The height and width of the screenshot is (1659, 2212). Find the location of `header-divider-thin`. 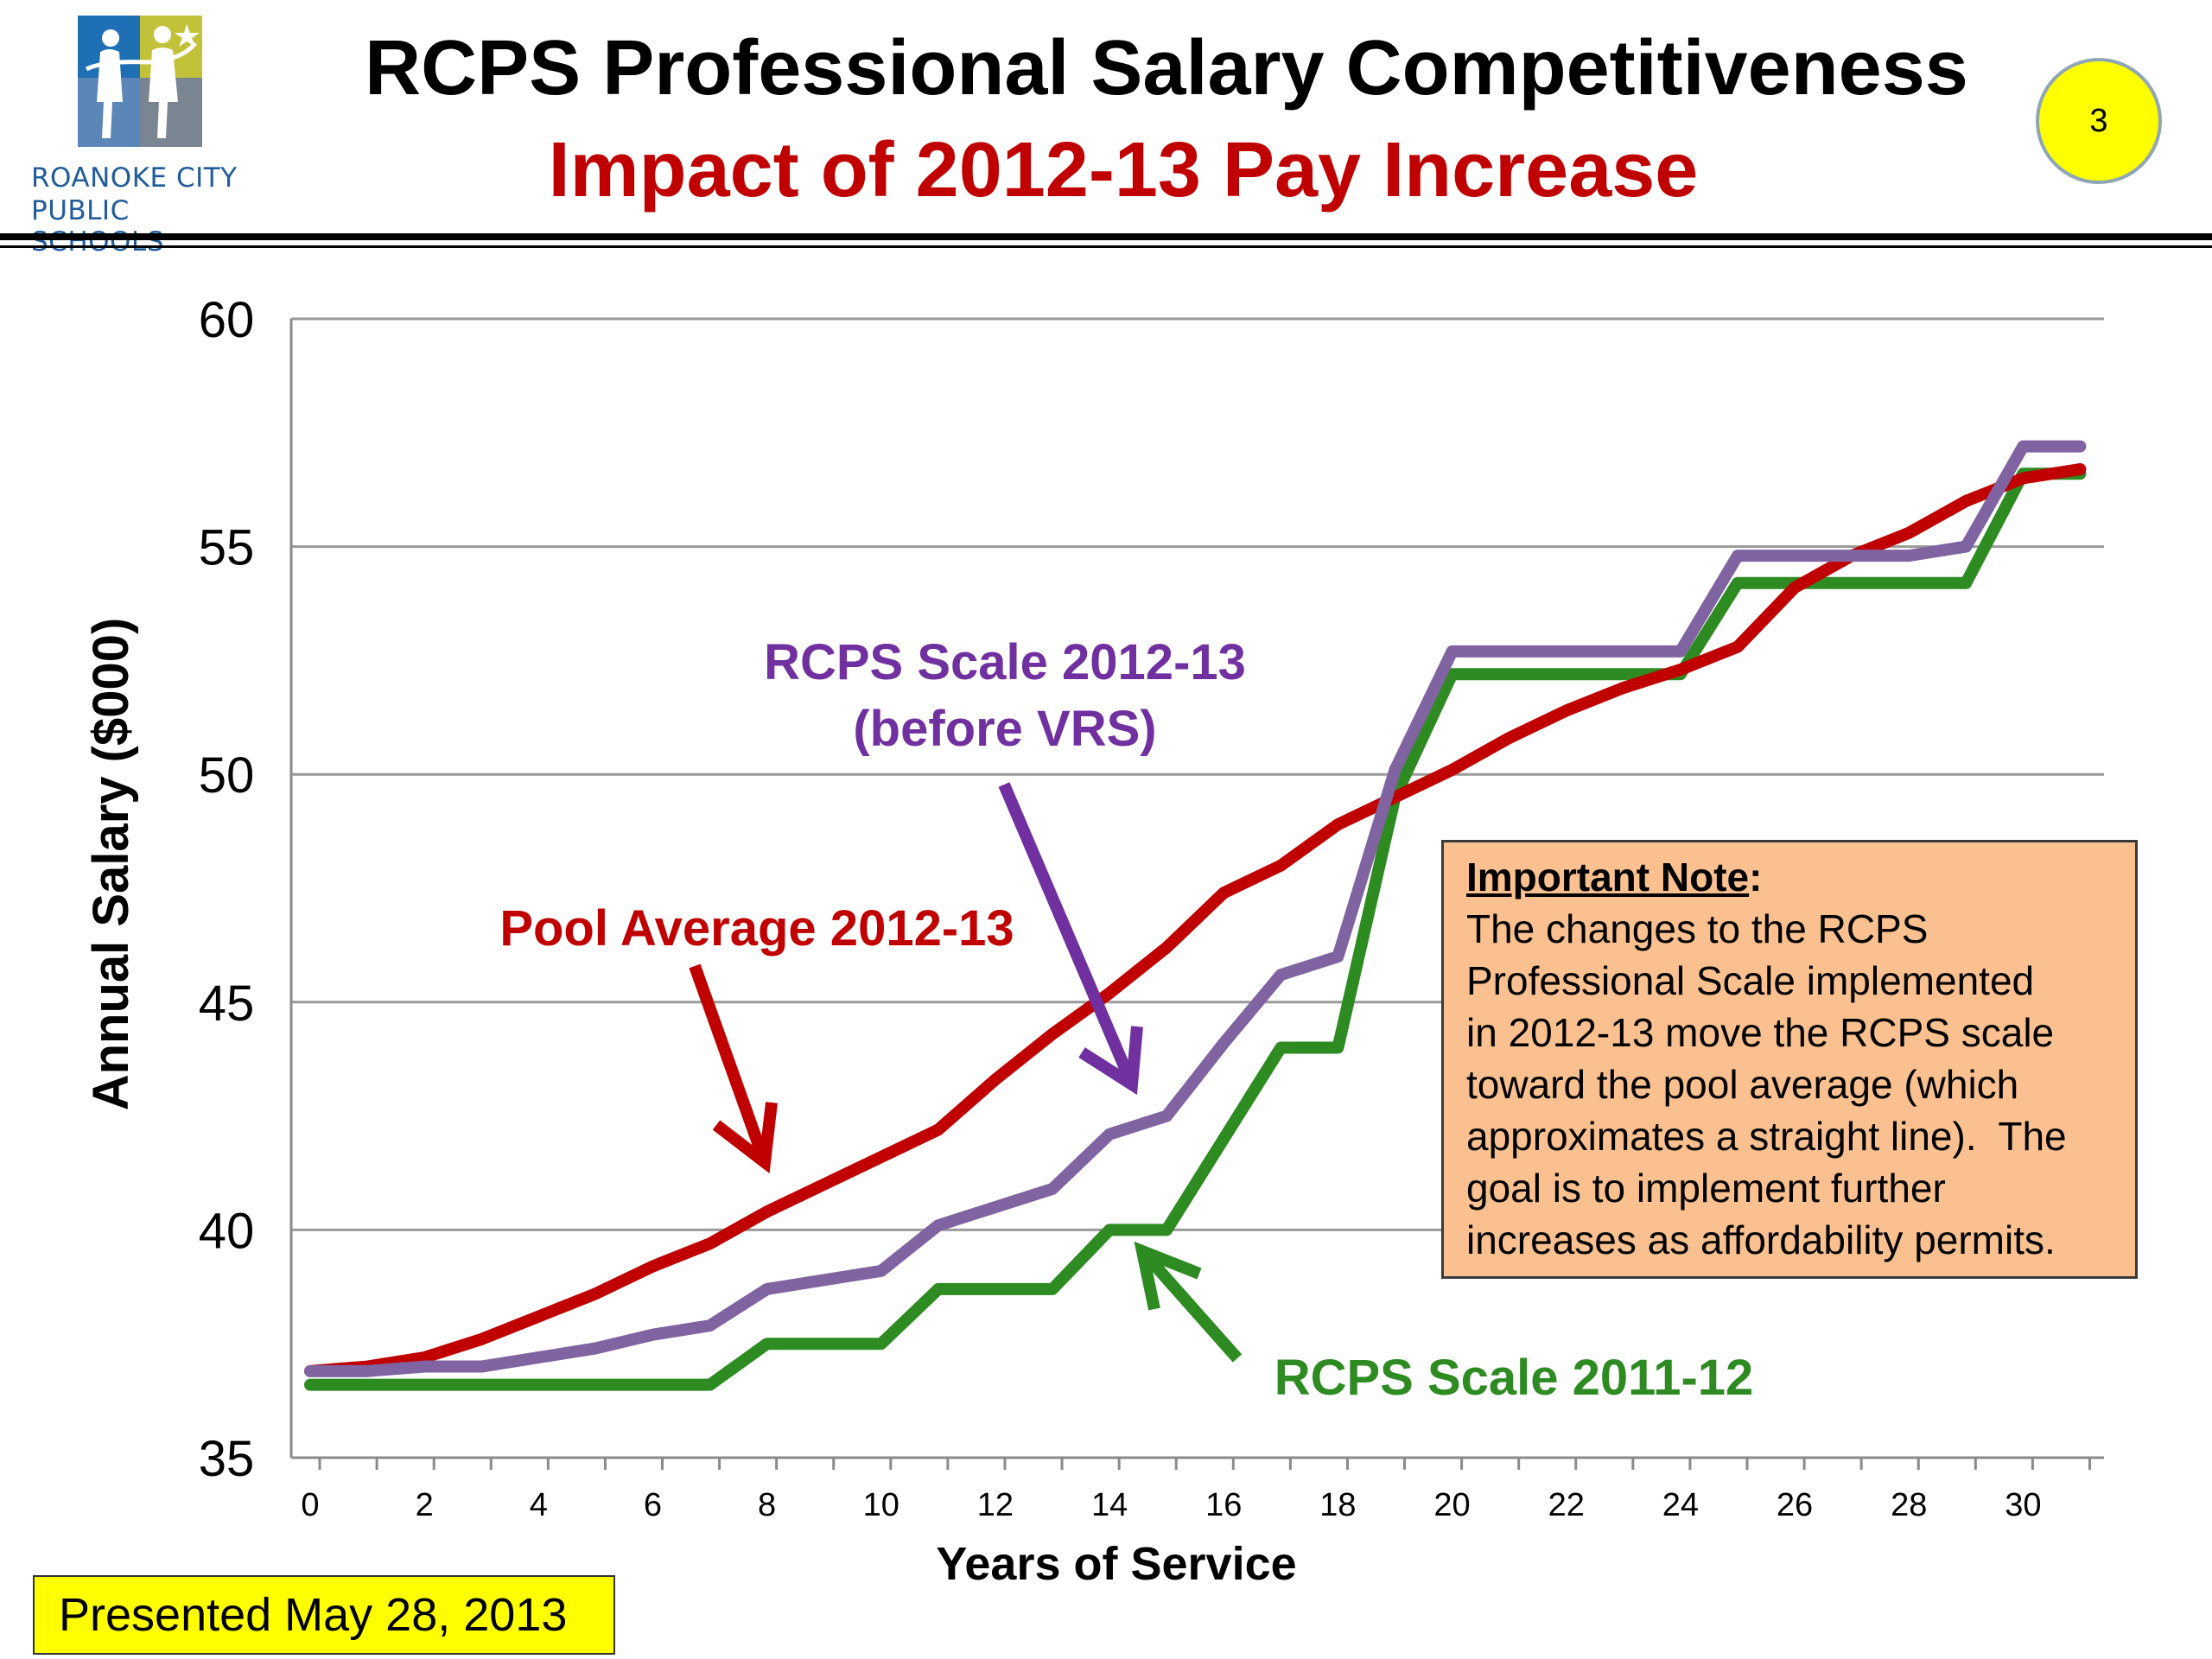

header-divider-thin is located at coordinates (1106, 246).